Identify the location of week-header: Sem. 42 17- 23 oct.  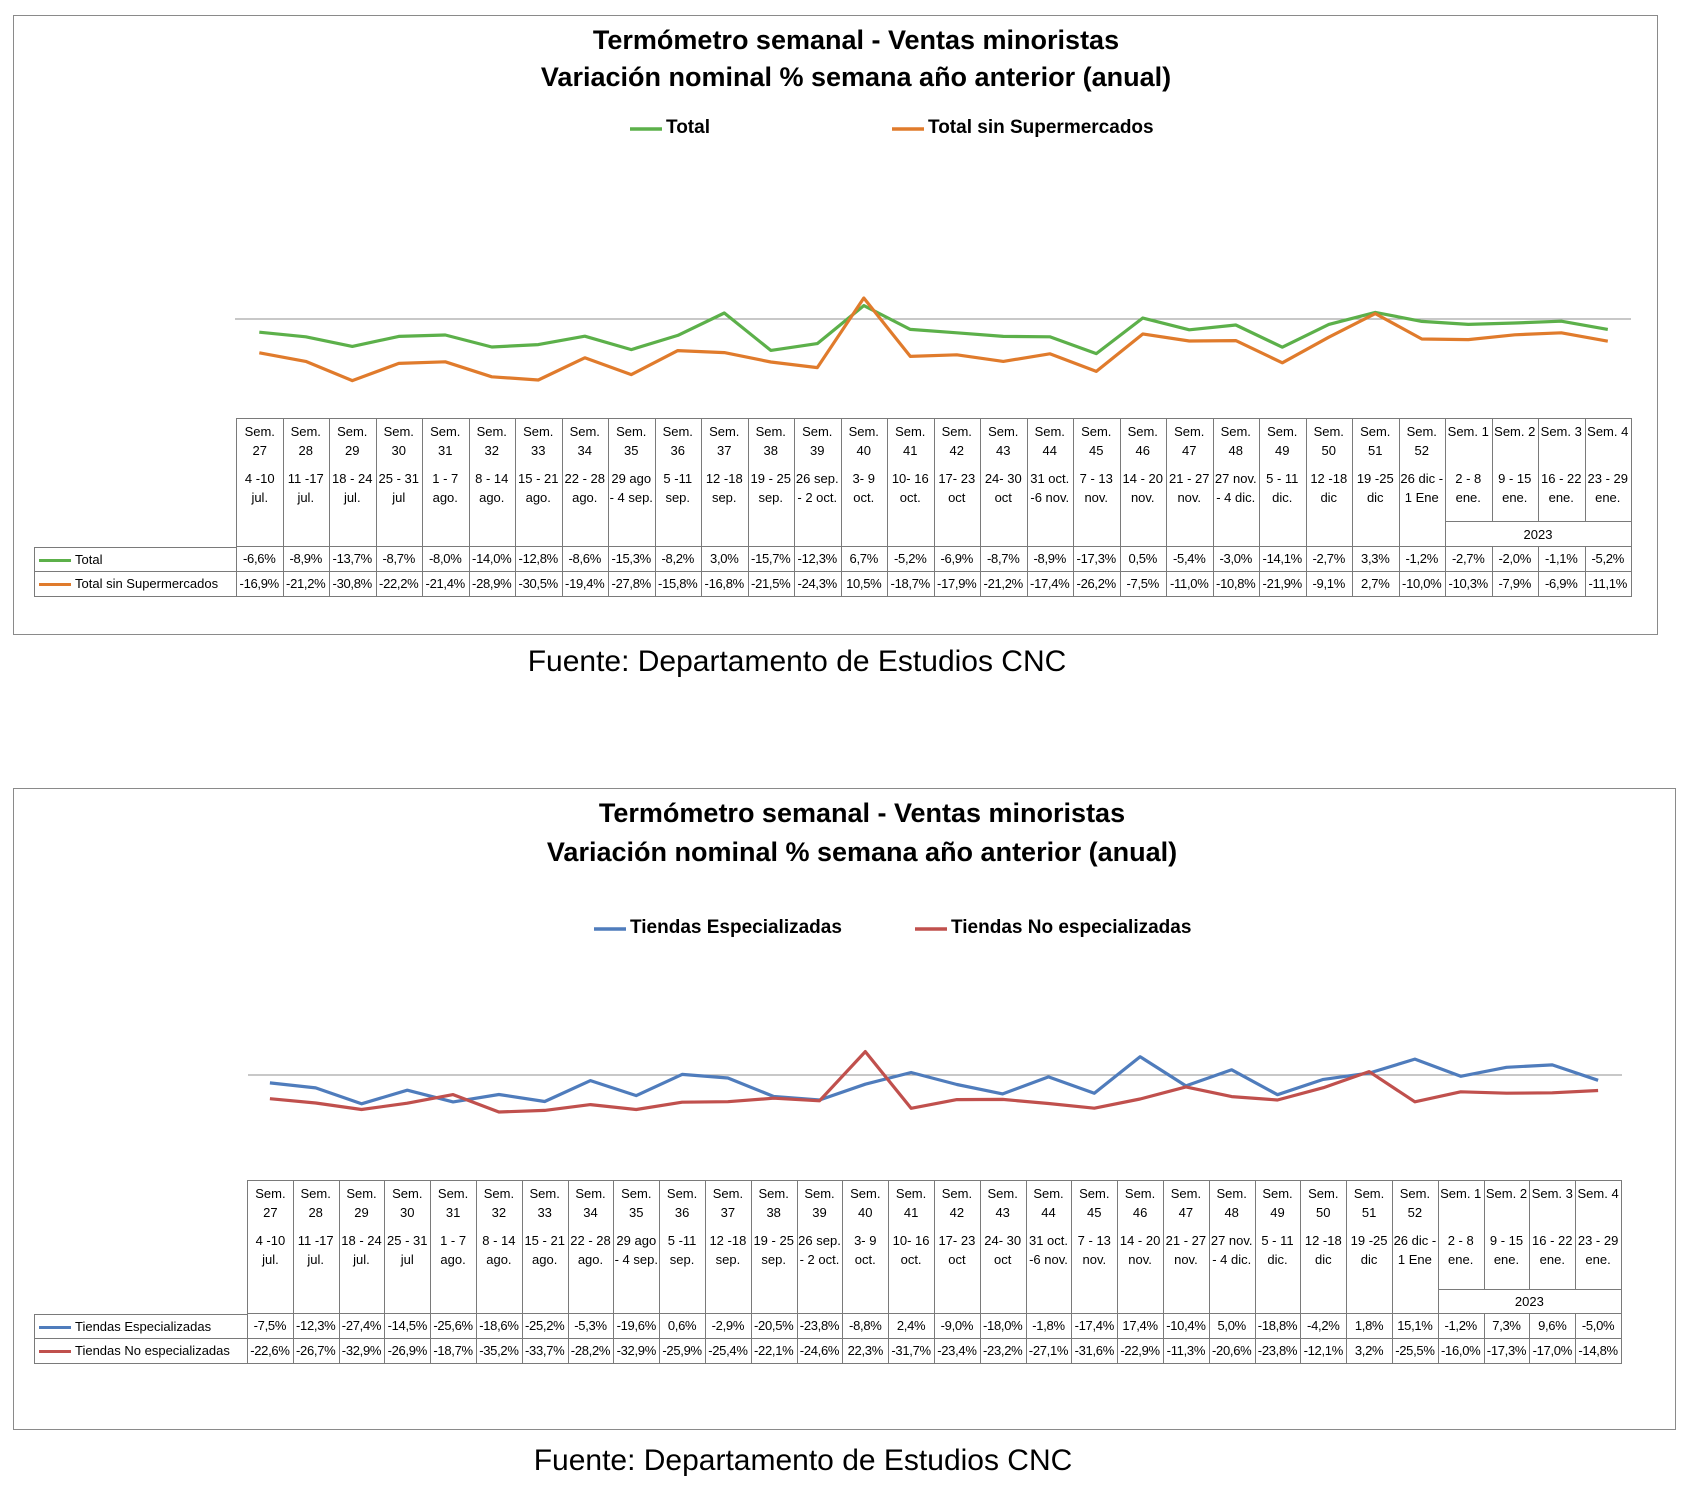
(957, 482).